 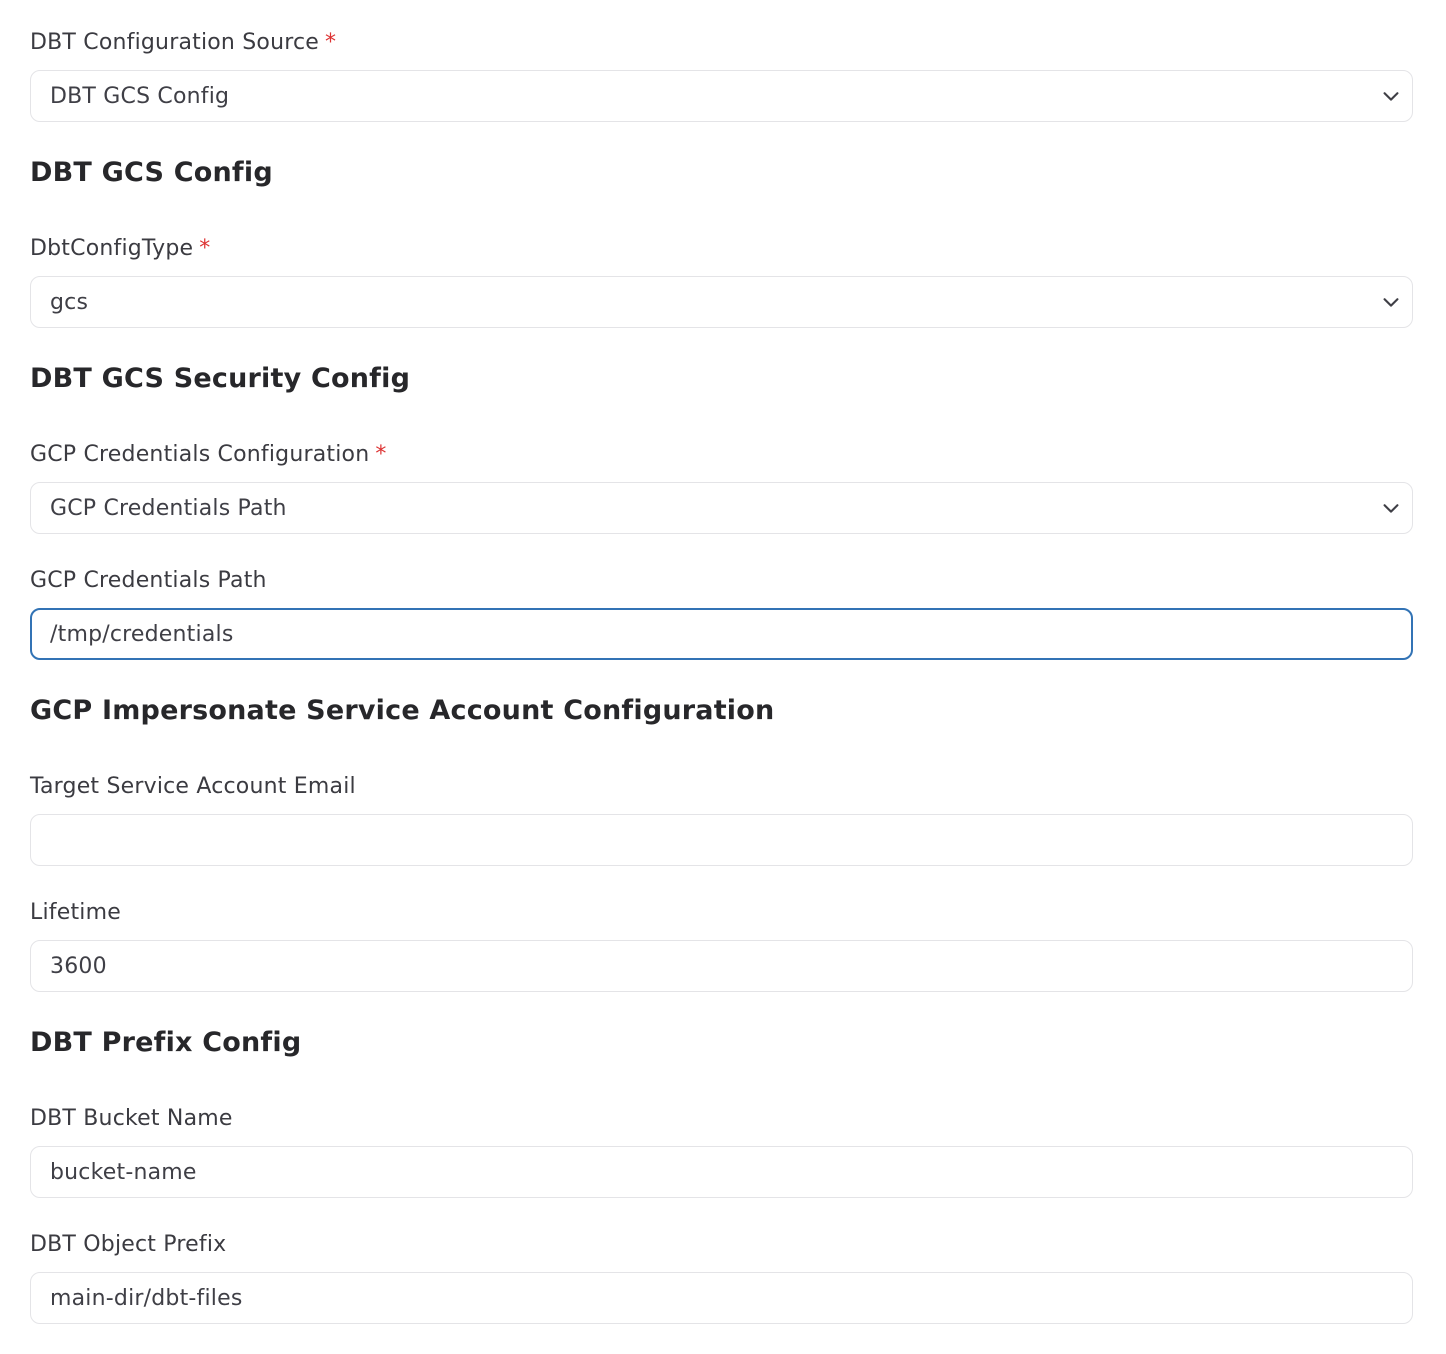 I want to click on dbt-object-prefix-input, so click(x=721, y=1298).